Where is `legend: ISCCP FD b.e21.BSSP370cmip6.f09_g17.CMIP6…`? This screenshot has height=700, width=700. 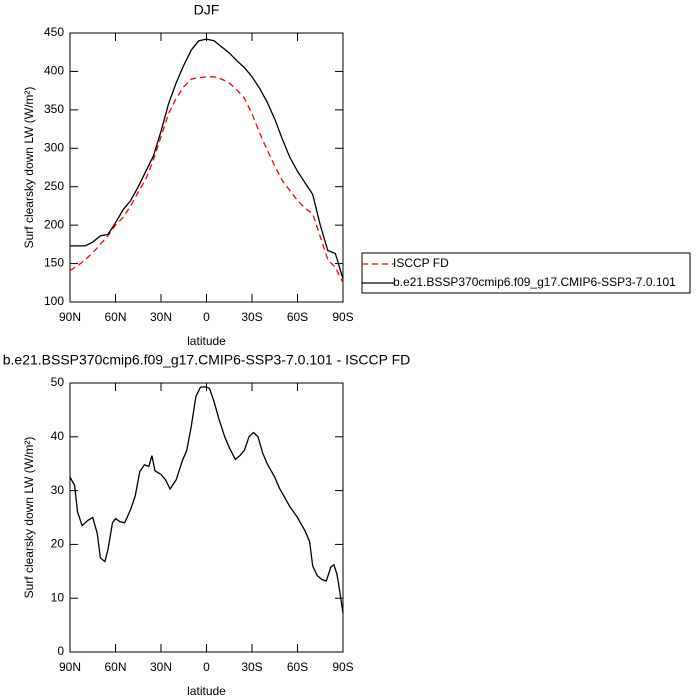 legend: ISCCP FD b.e21.BSSP370cmip6.f09_g17.CMIP6… is located at coordinates (526, 273).